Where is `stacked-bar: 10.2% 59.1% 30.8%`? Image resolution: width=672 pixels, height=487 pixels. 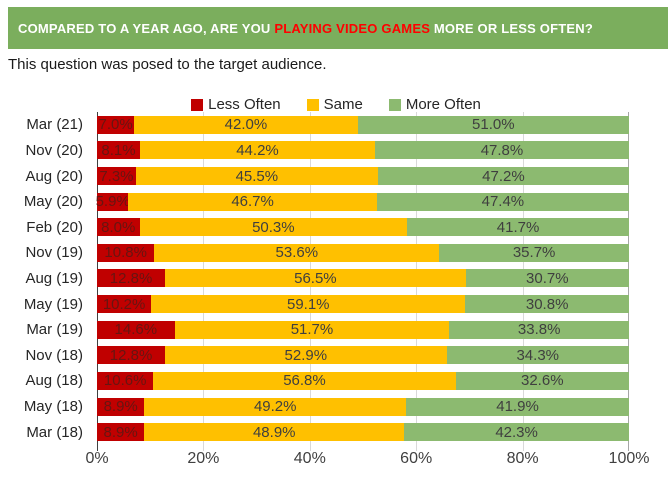
stacked-bar: 10.2% 59.1% 30.8% is located at coordinates (363, 304).